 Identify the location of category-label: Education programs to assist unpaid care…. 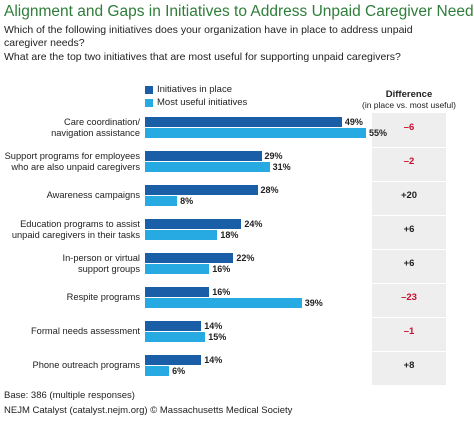
(75, 229).